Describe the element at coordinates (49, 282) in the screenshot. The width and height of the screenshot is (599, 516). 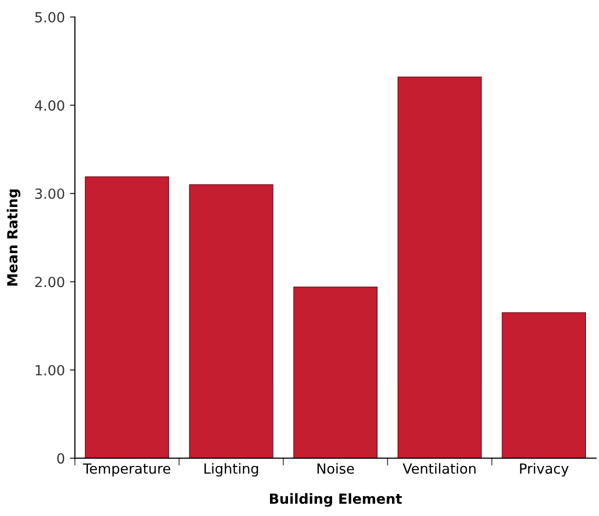
I see `y-tick-label: 2.00` at that location.